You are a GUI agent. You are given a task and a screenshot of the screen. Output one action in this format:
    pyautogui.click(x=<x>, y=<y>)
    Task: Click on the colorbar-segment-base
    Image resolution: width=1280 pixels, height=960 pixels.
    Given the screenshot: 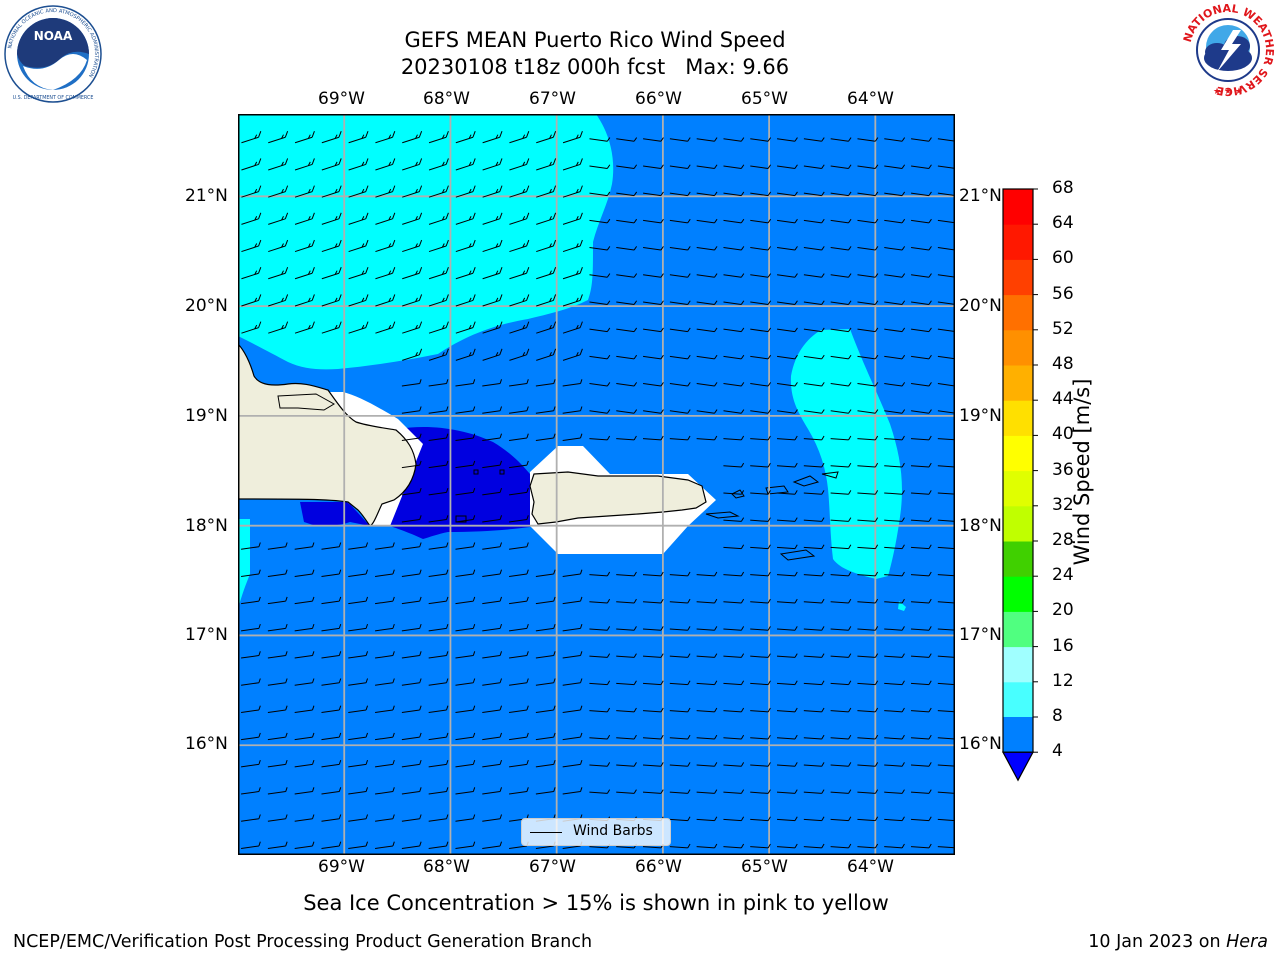 What is the action you would take?
    pyautogui.click(x=1018, y=735)
    